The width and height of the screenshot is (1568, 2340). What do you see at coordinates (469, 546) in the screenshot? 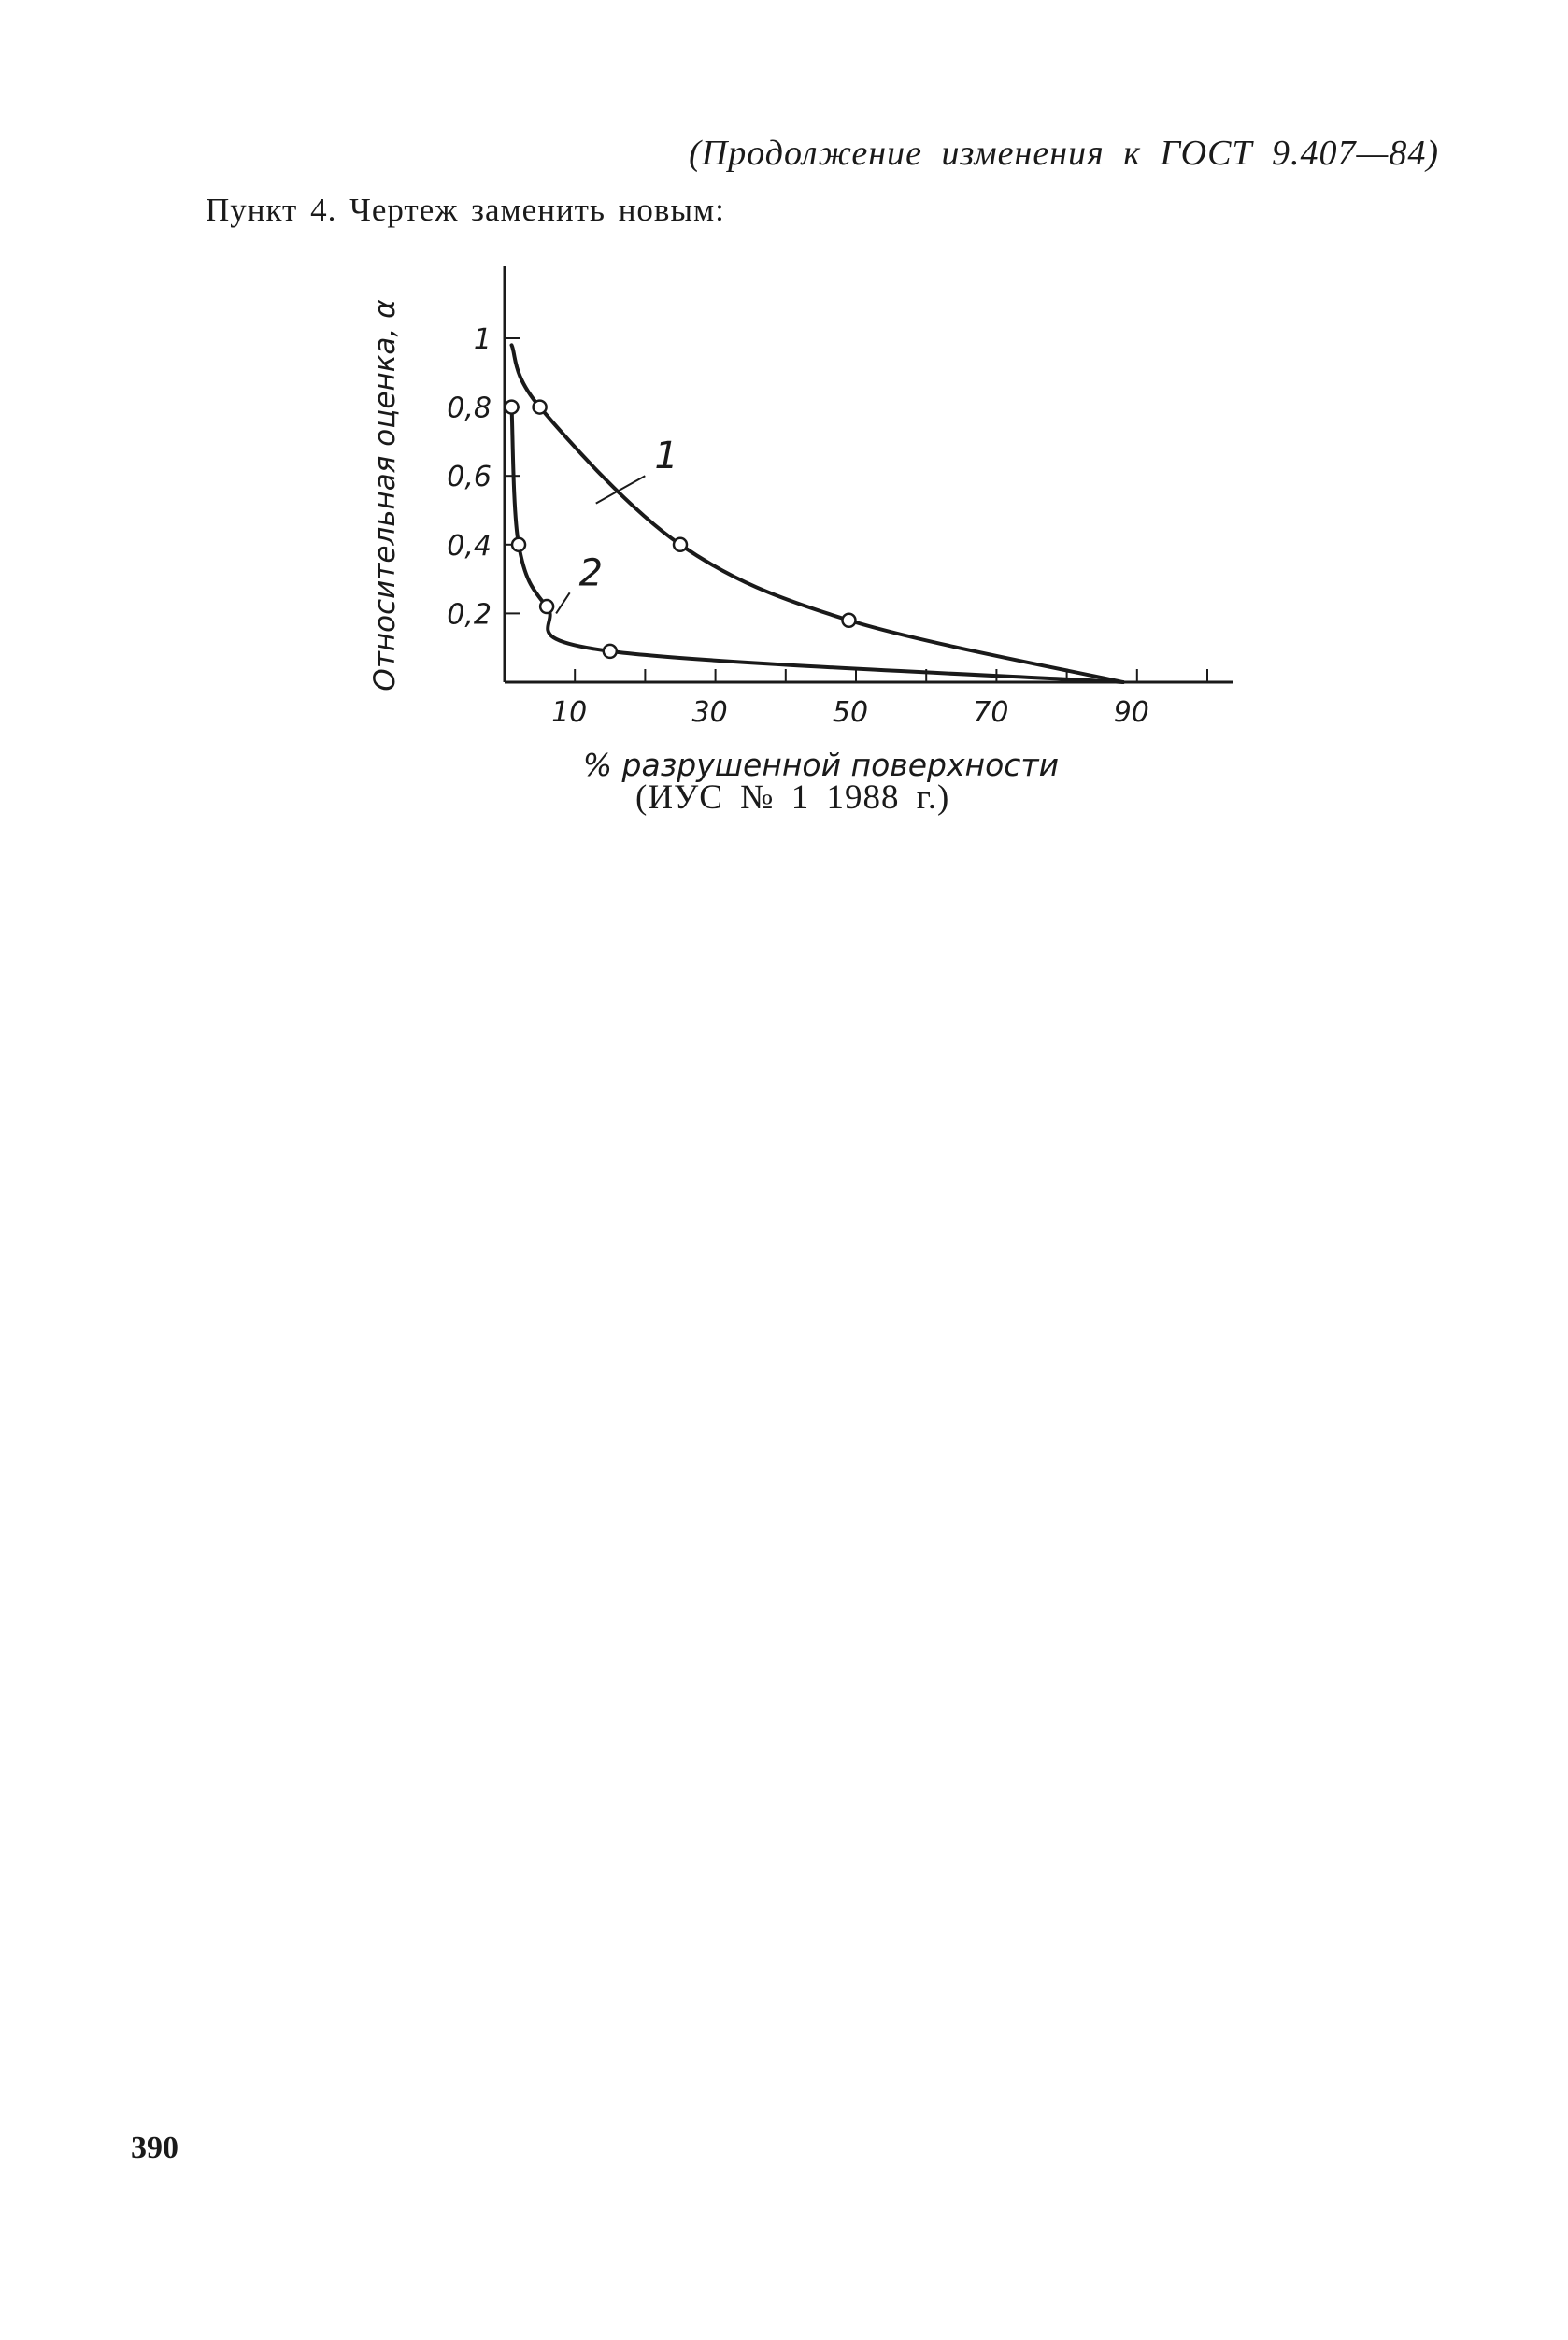
I see `y-tick-label: 0,4` at bounding box center [469, 546].